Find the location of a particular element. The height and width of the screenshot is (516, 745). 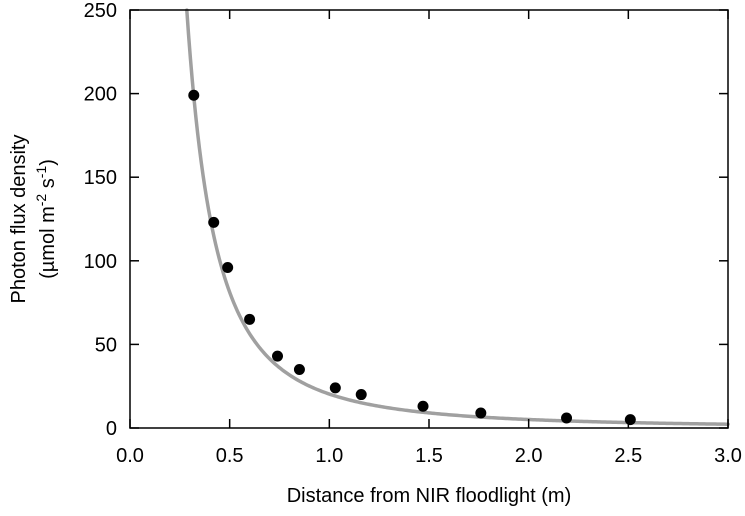

x-axis-title: Distance from NIR floodlight (m) is located at coordinates (429, 496).